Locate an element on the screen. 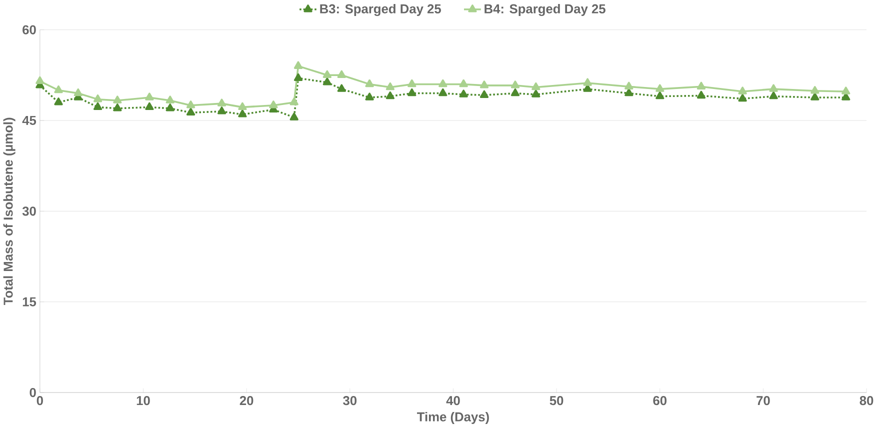  x-tick-label: 40 is located at coordinates (453, 401).